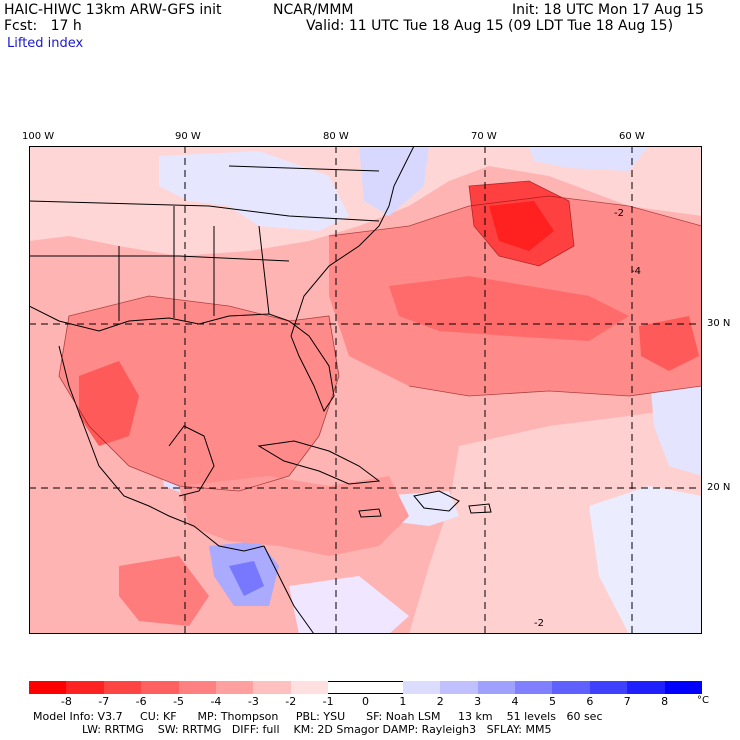 This screenshot has height=740, width=740. I want to click on colorbar-tick-label: 2, so click(440, 701).